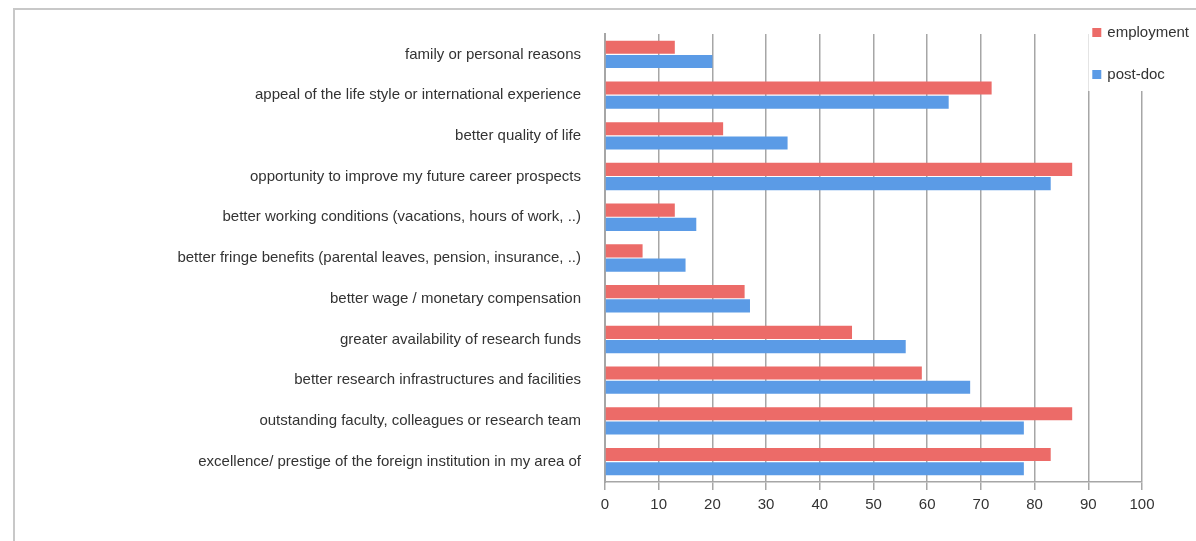 This screenshot has width=1196, height=541. I want to click on y-tick-label: opportunity to improve my future career prospects, so click(415, 175).